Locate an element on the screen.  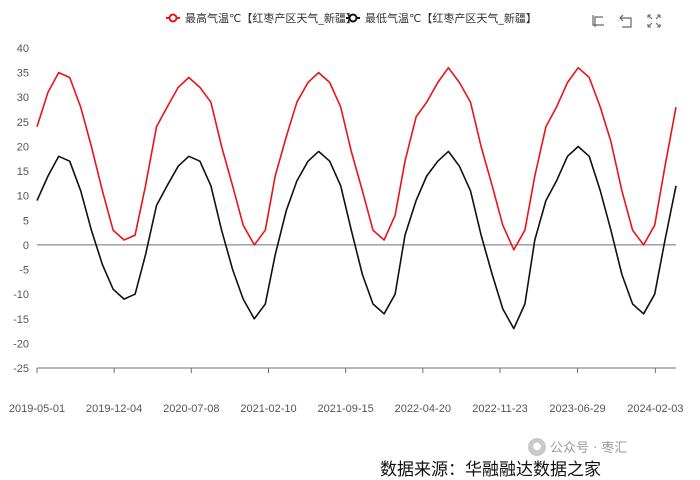
y-tick-label: -15 is located at coordinates (21, 320).